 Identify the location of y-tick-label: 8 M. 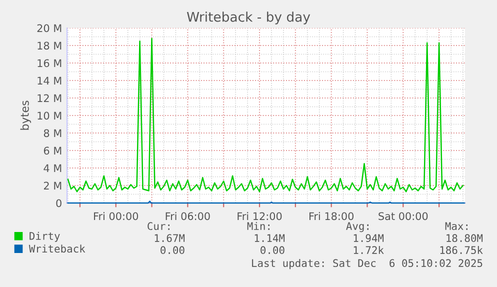
(53, 133).